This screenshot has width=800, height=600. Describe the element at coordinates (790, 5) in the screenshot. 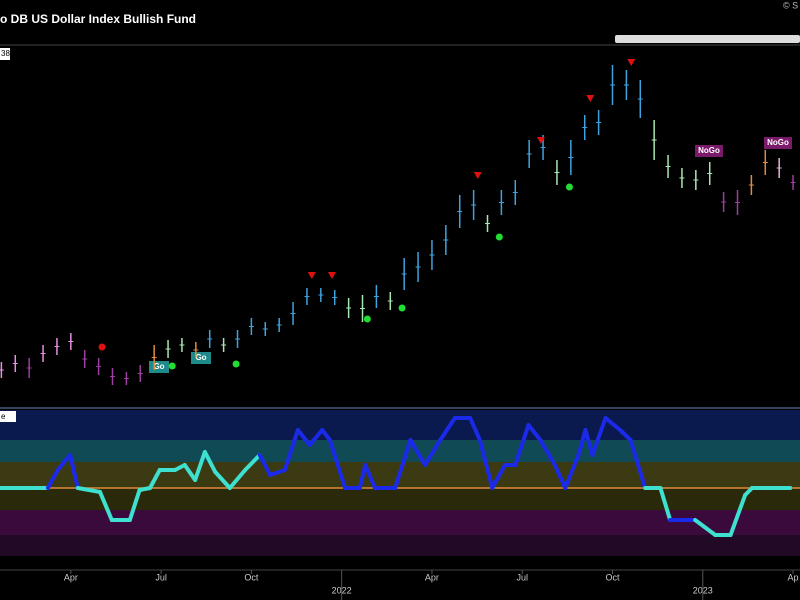

I see `copyright: © S` at that location.